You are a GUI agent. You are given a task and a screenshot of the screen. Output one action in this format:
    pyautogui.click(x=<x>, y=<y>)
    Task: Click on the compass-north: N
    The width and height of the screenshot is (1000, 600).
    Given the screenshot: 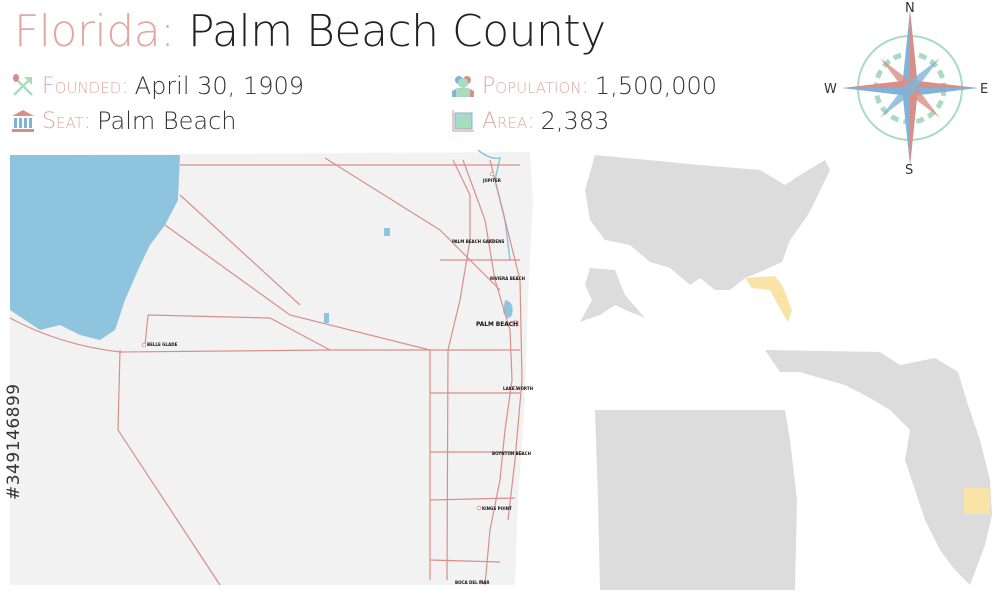 What is the action you would take?
    pyautogui.click(x=910, y=8)
    